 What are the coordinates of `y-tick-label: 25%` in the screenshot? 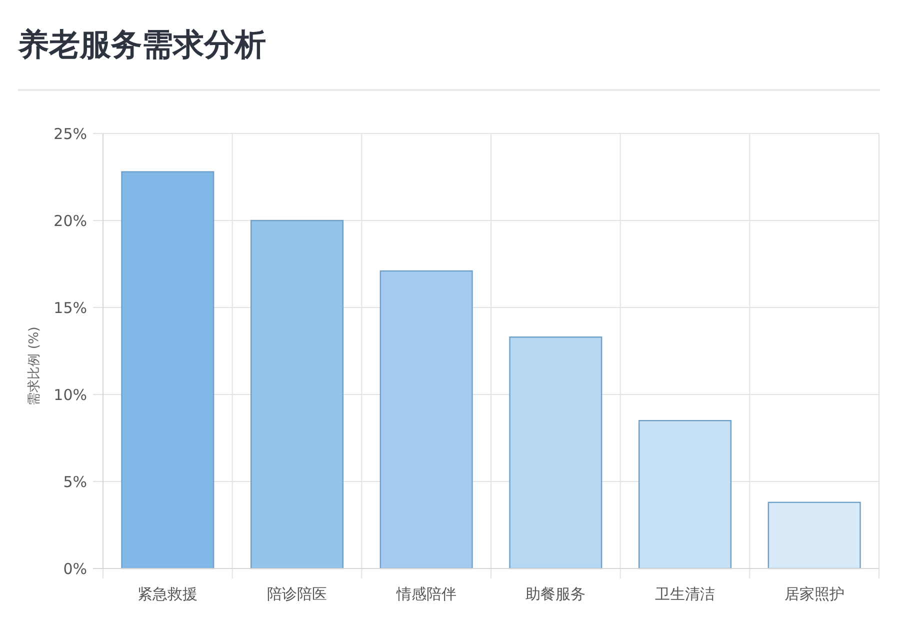 It's located at (70, 133).